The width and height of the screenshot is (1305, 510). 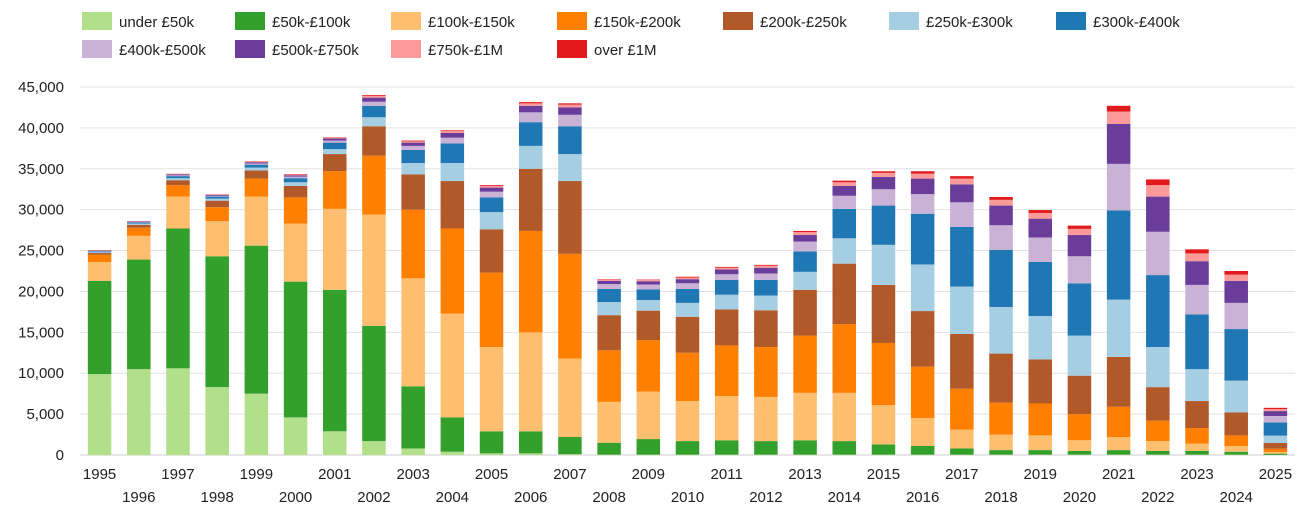 What do you see at coordinates (726, 447) in the screenshot?
I see `bar-2011-50k-100k` at bounding box center [726, 447].